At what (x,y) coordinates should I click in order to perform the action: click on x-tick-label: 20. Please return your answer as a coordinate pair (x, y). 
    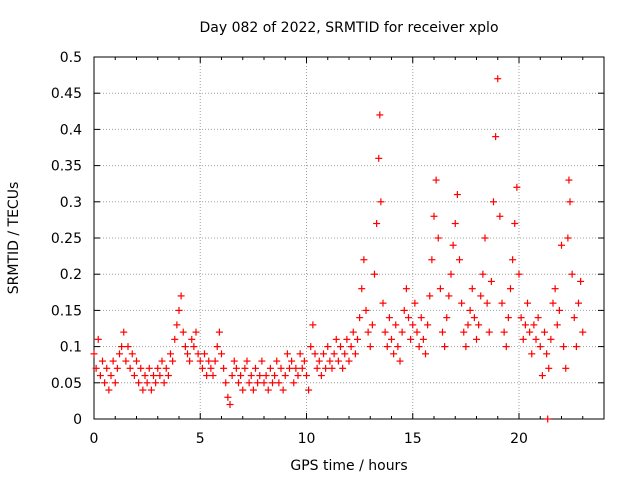
    Looking at the image, I should click on (519, 439).